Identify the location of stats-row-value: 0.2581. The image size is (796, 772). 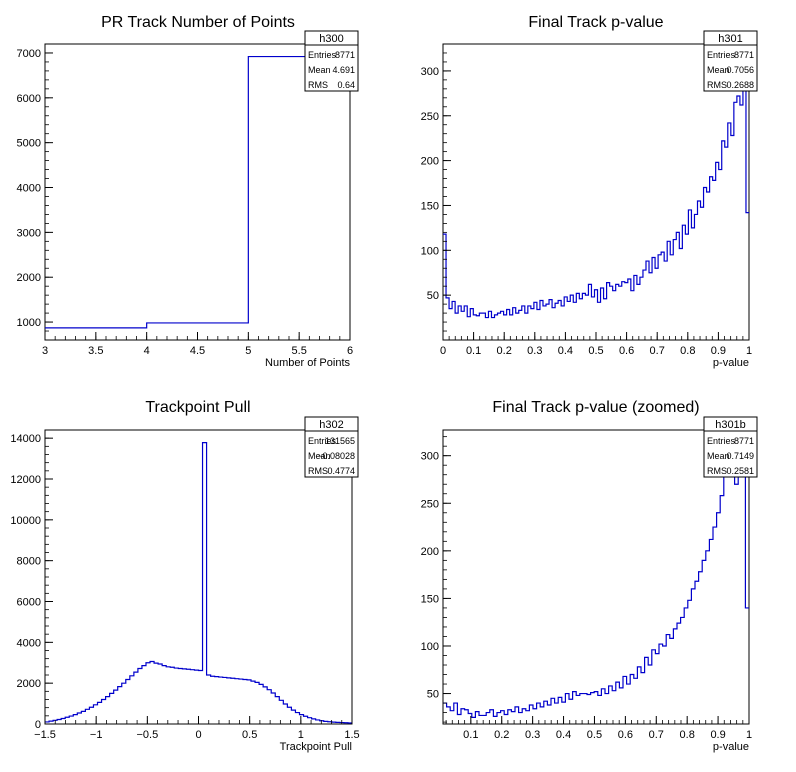
(740, 471).